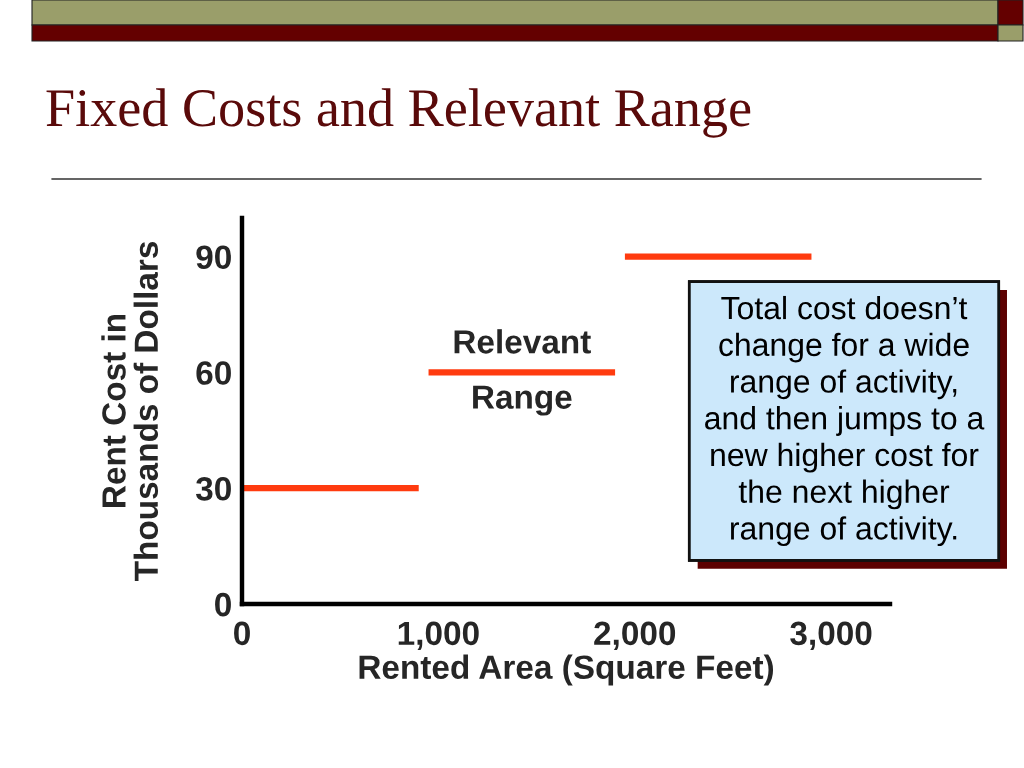 The width and height of the screenshot is (1024, 768). I want to click on x-tick-label: 2,000, so click(635, 635).